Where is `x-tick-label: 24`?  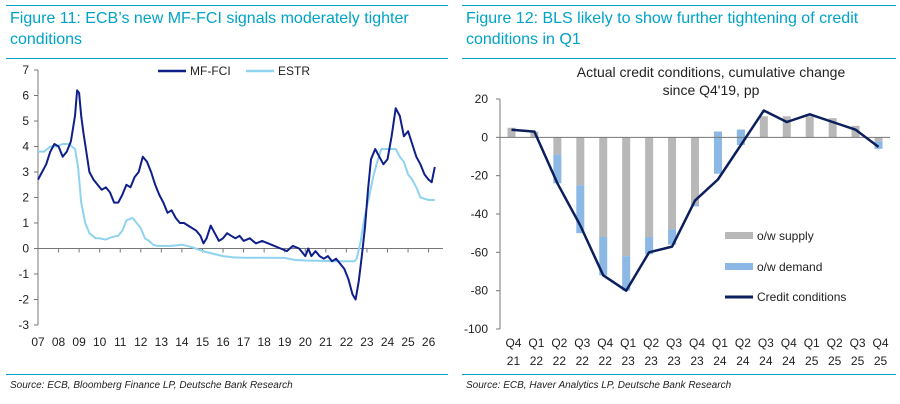
x-tick-label: 24 is located at coordinates (388, 342).